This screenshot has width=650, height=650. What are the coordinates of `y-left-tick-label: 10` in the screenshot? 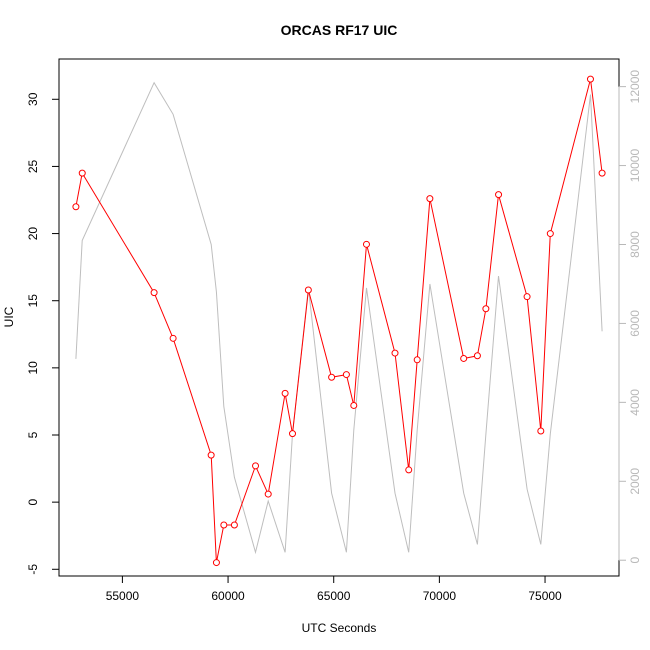 It's located at (33, 368).